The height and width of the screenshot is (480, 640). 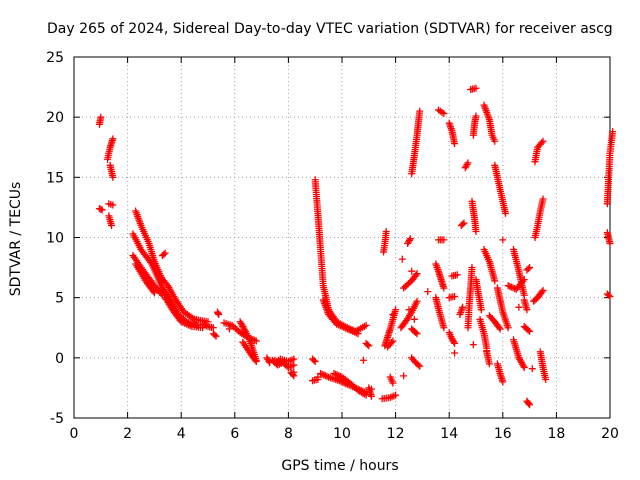 I want to click on x-axis-label: GPS time / hours, so click(x=339, y=466).